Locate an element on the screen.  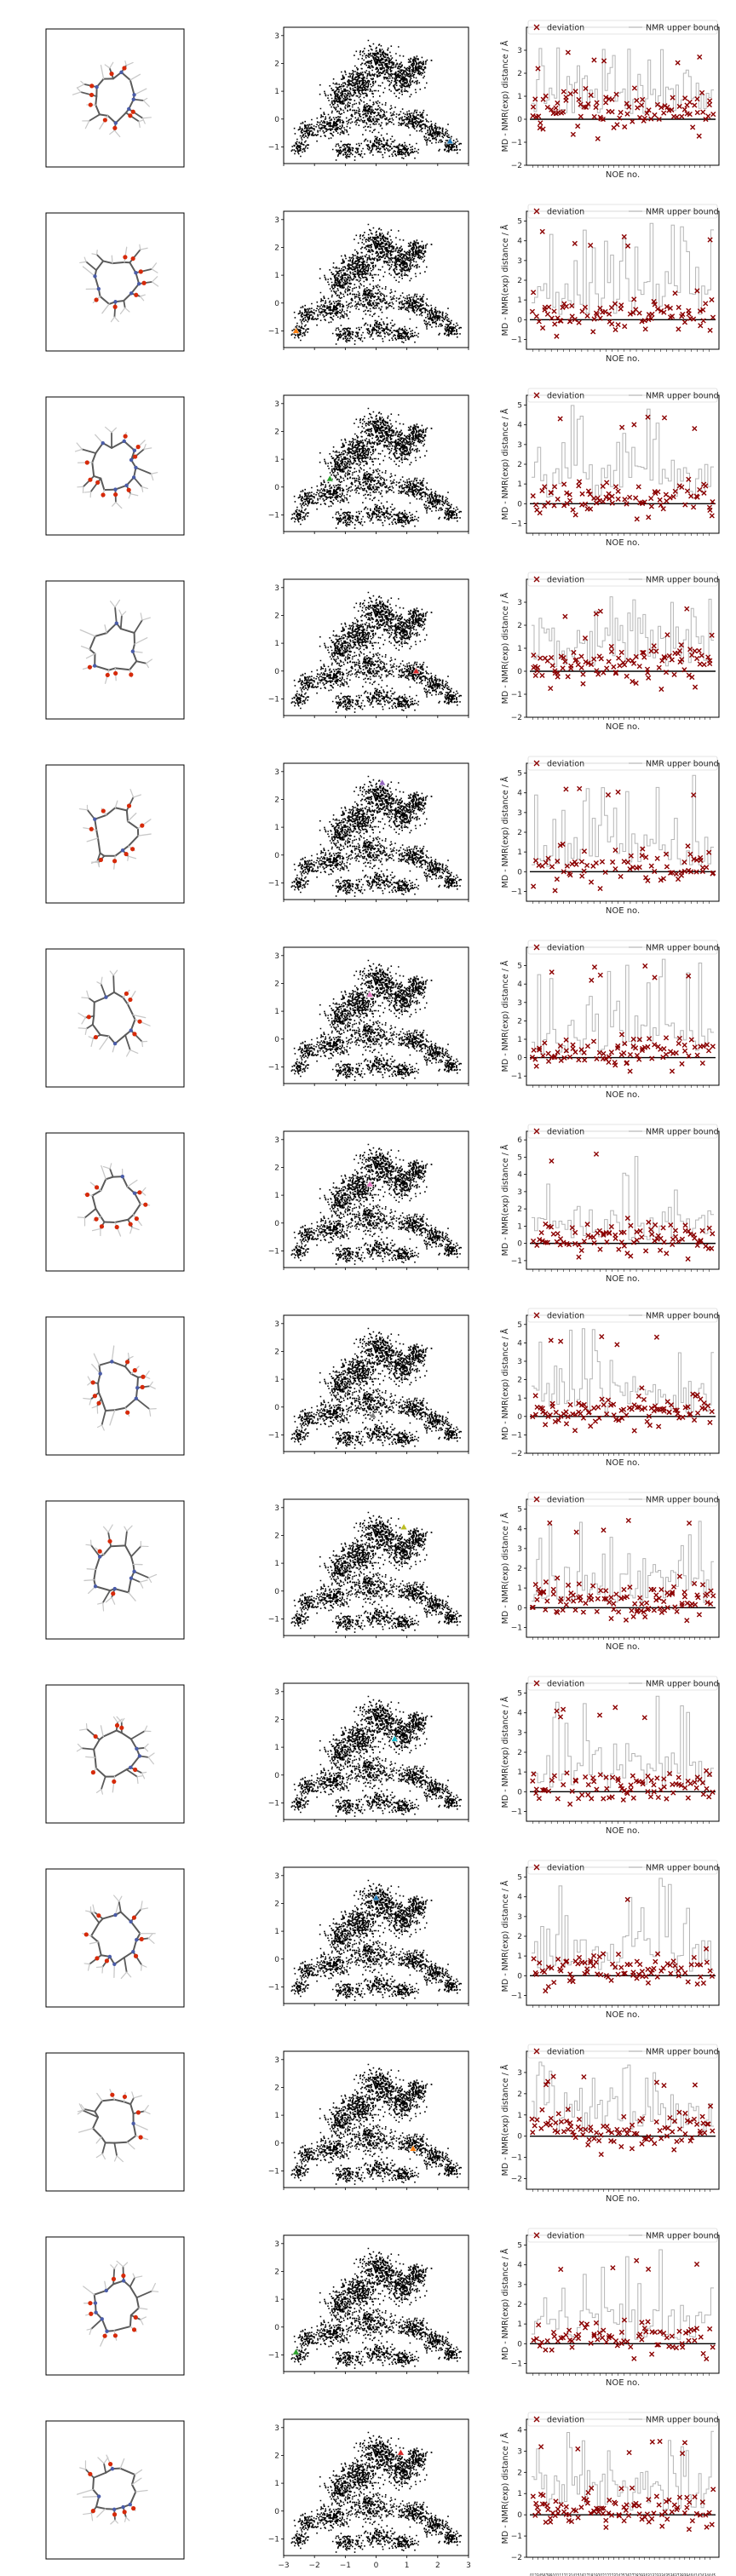
y-tick-label: 2 is located at coordinates (277, 2088).